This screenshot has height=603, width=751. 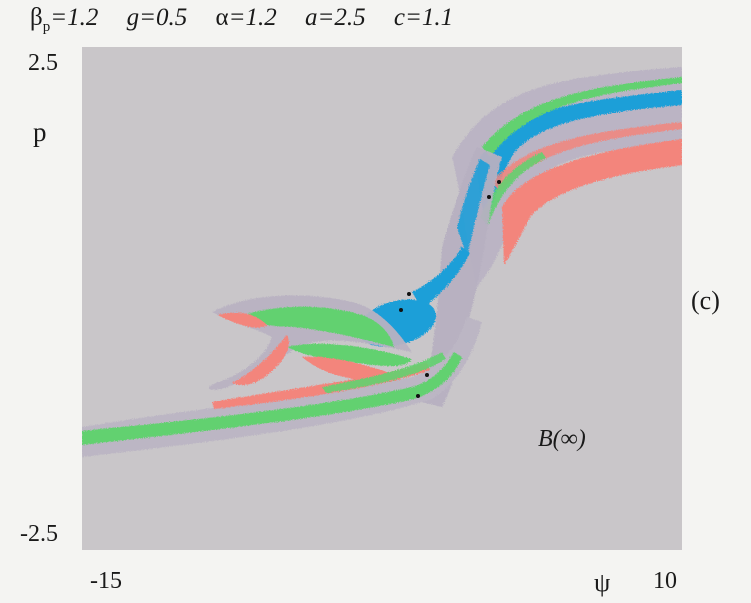 I want to click on red-filament-upper, so click(x=592, y=202).